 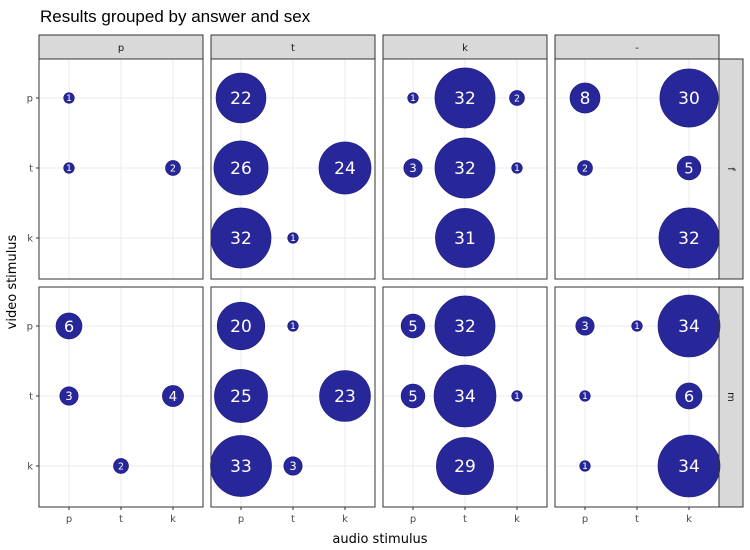 I want to click on data-label: 31, so click(x=465, y=239).